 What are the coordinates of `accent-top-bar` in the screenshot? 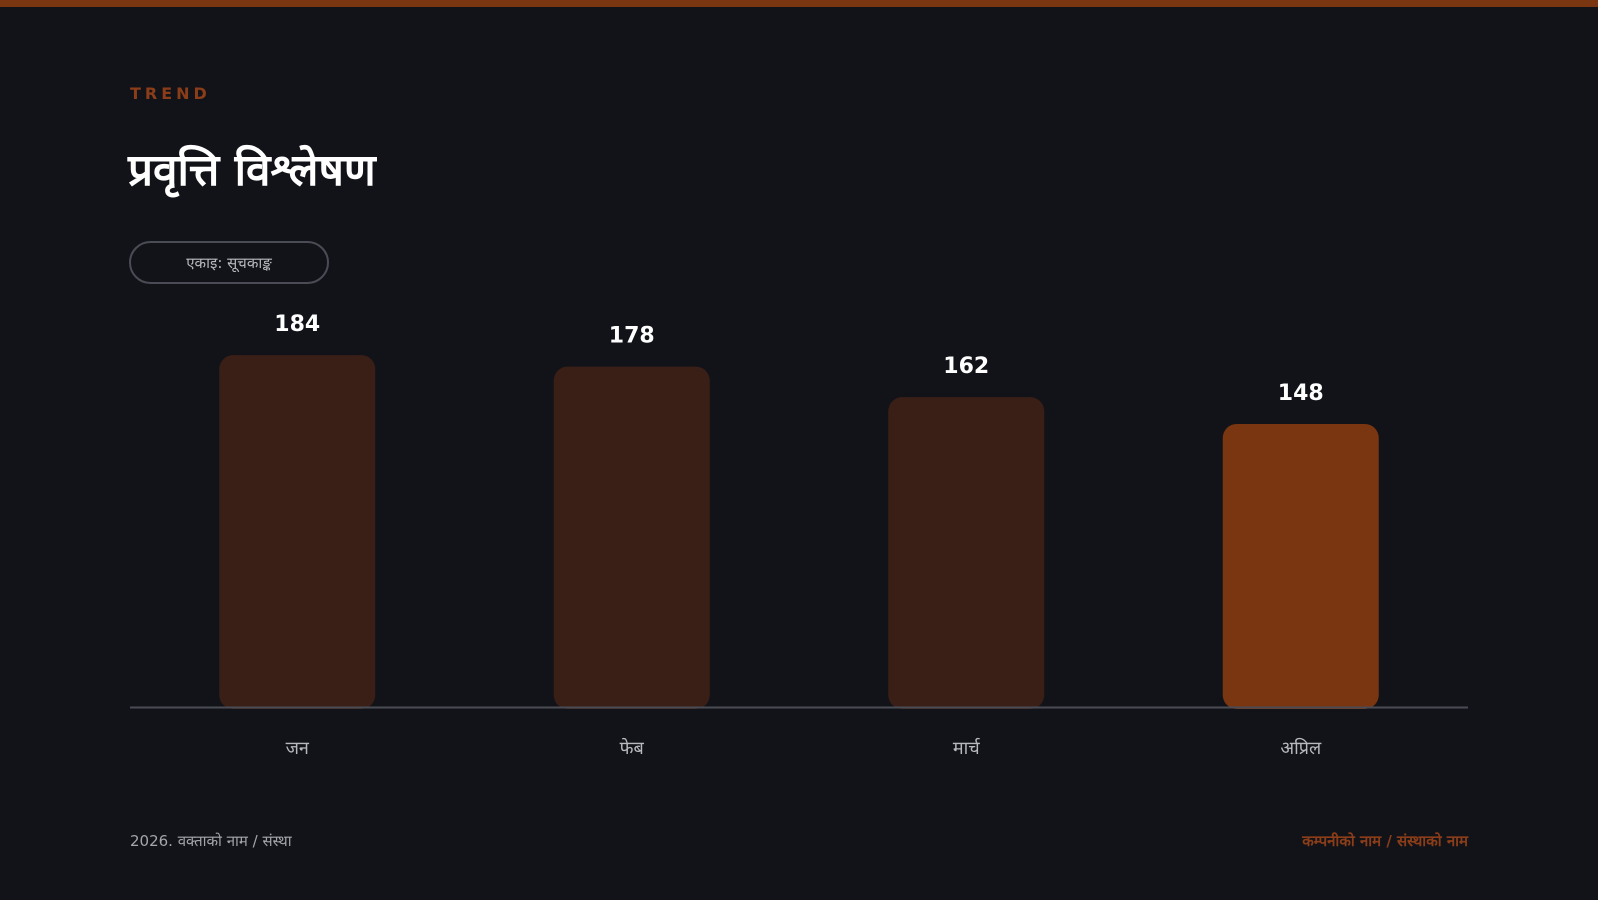 It's located at (799, 3).